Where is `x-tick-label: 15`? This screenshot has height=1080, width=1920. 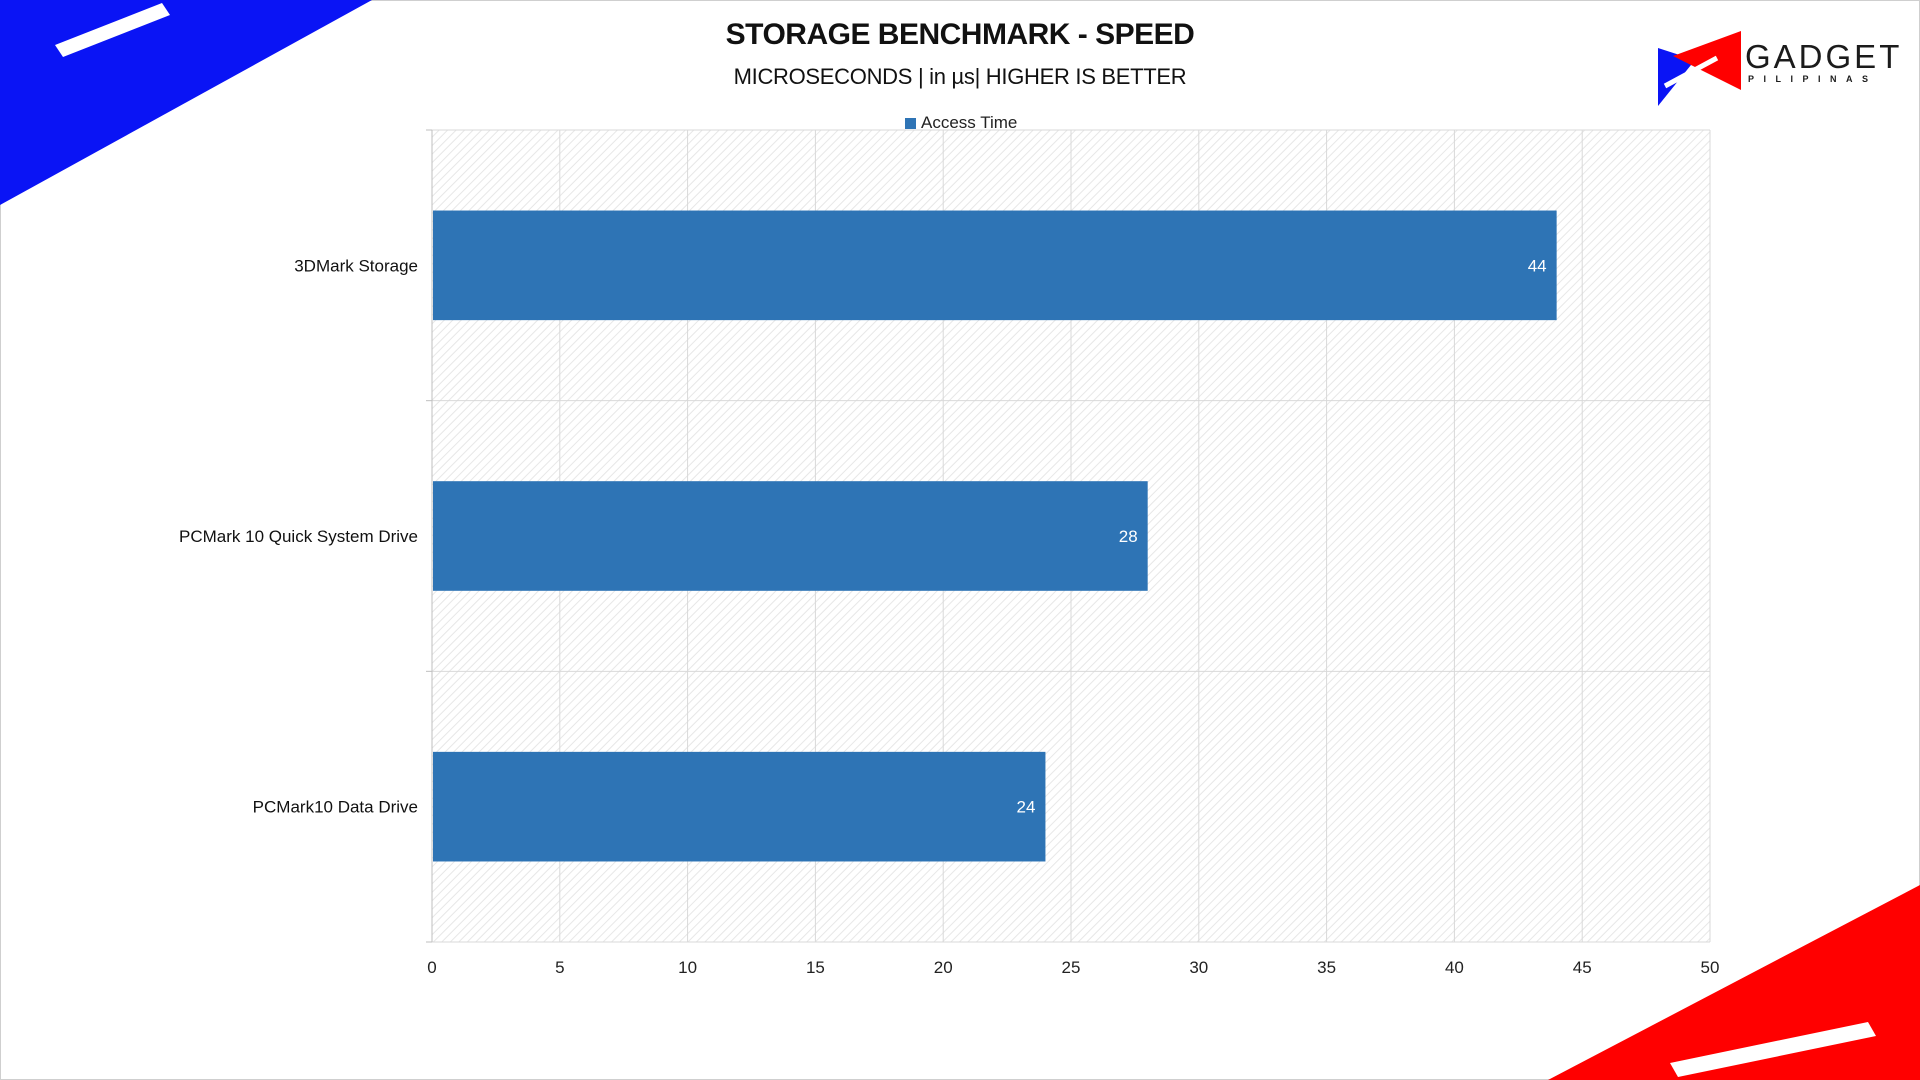 x-tick-label: 15 is located at coordinates (815, 967).